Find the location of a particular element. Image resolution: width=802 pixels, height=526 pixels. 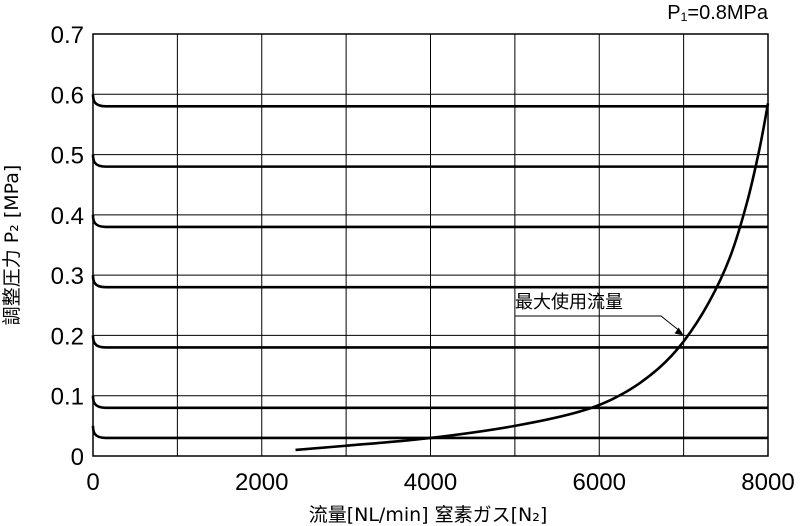

y-tick-label: 0.4 is located at coordinates (67, 216).